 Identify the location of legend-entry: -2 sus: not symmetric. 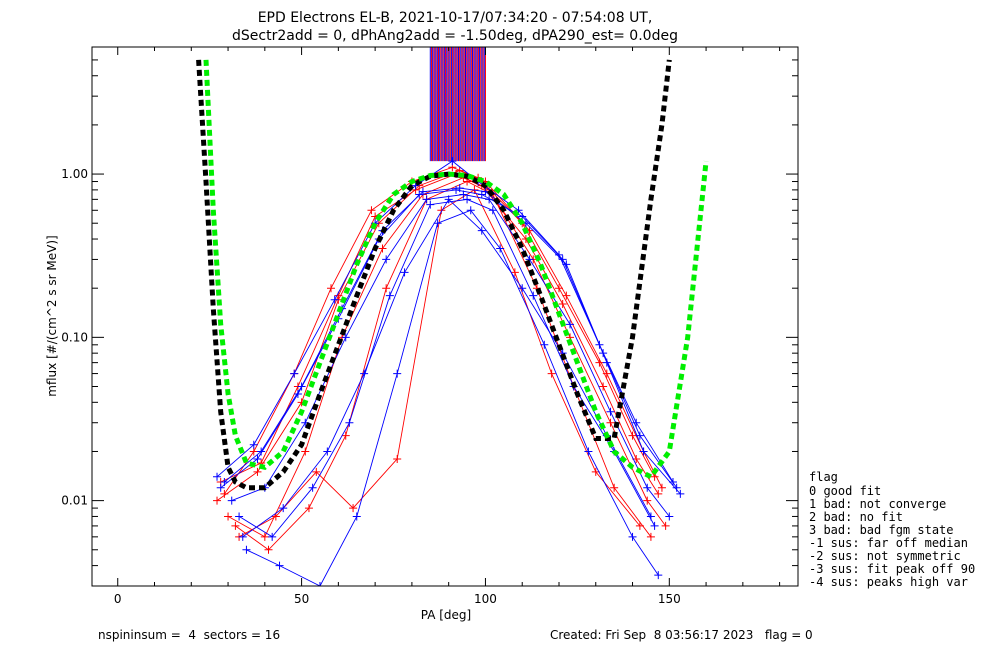
(885, 556).